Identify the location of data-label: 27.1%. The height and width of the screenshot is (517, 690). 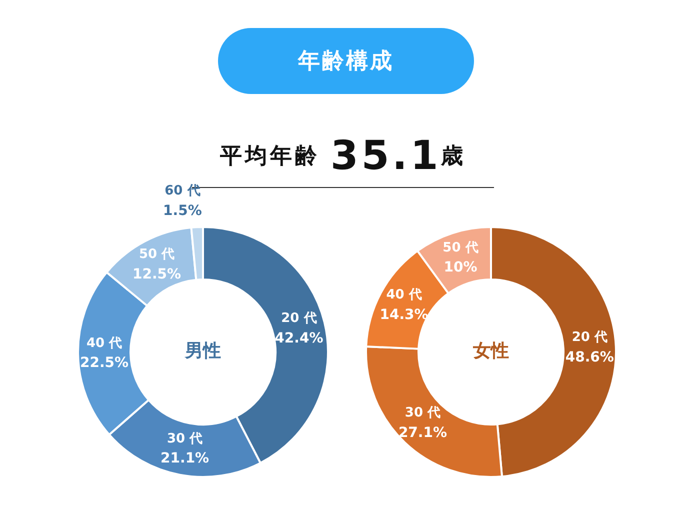
(423, 432).